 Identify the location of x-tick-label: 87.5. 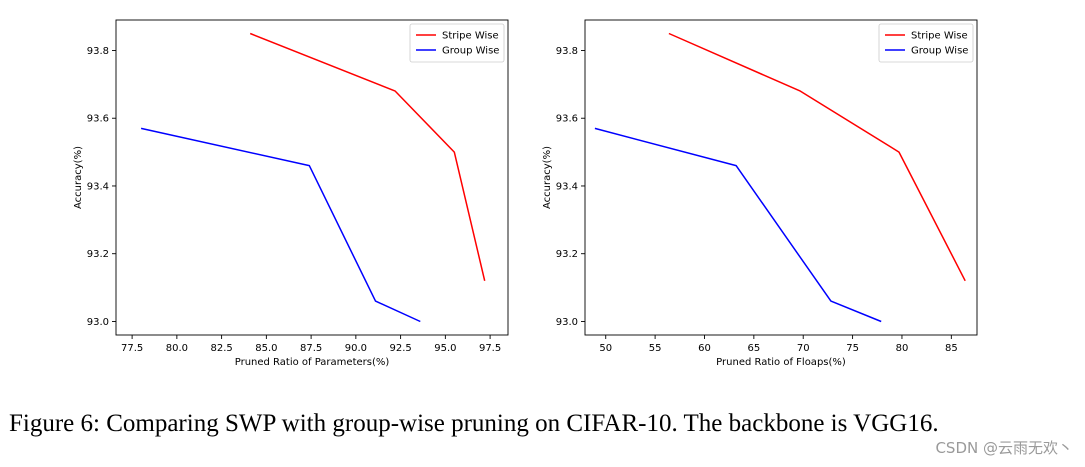
(311, 348).